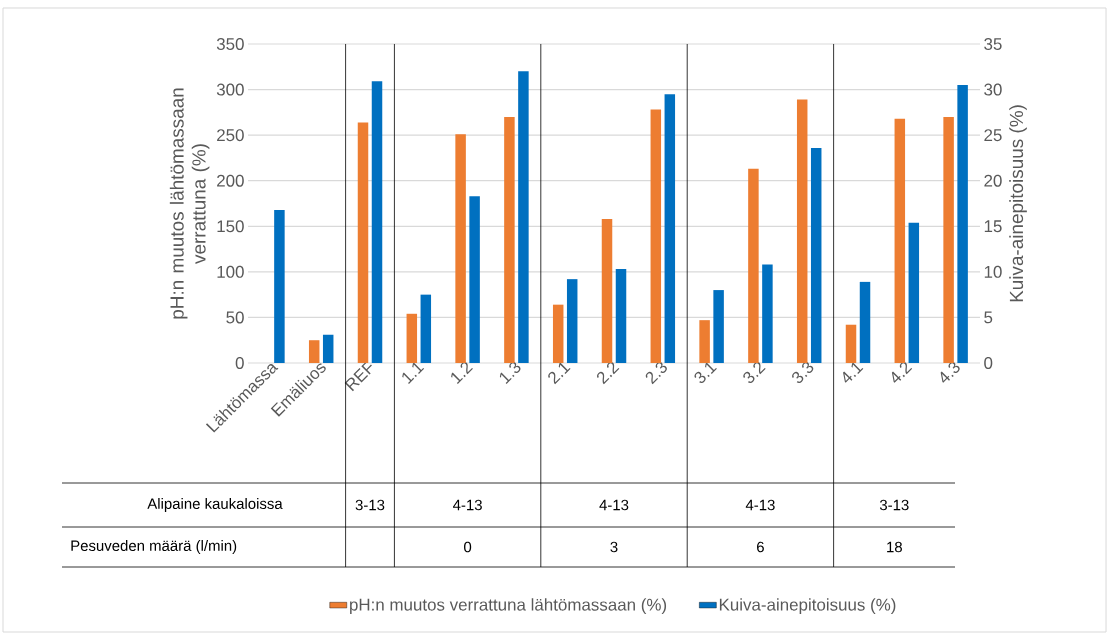 Image resolution: width=1109 pixels, height=635 pixels. Describe the element at coordinates (154, 547) in the screenshot. I see `text: Pesuveden määrä (l/min)` at that location.